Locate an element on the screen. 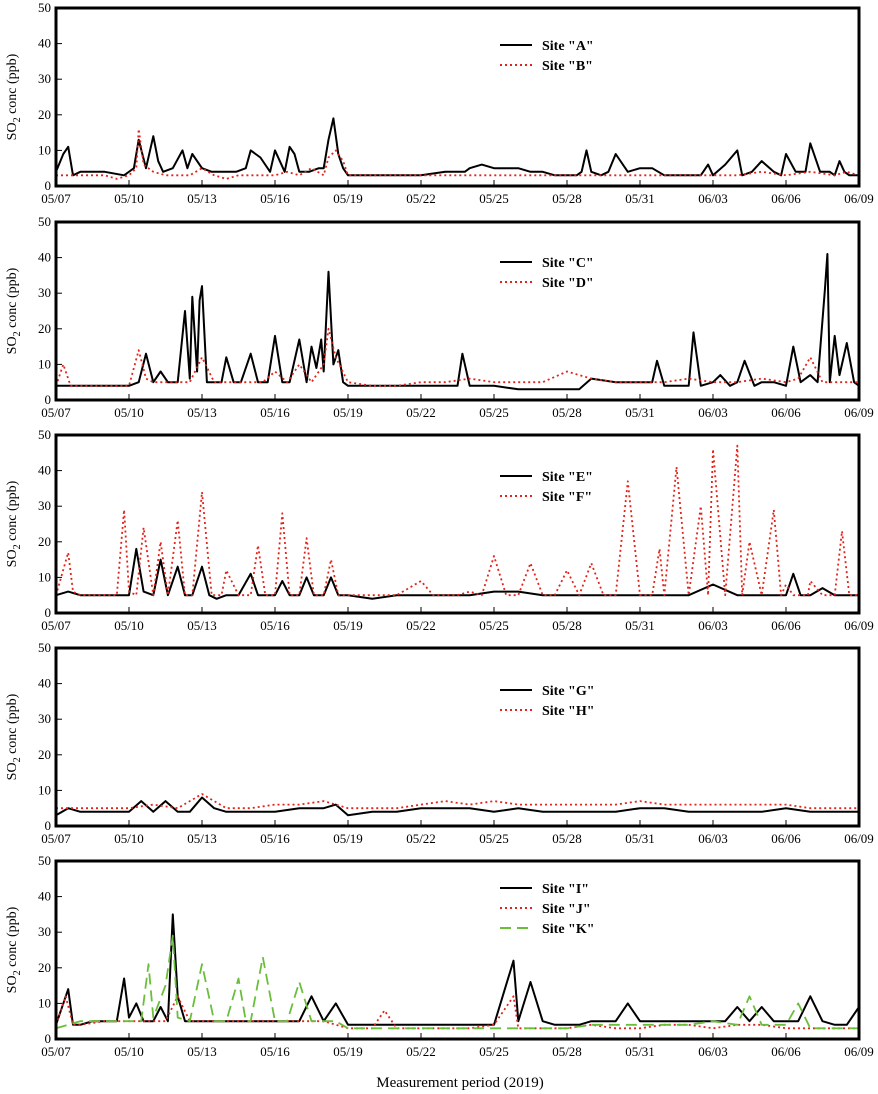  legend-label: Site "E" is located at coordinates (567, 477).